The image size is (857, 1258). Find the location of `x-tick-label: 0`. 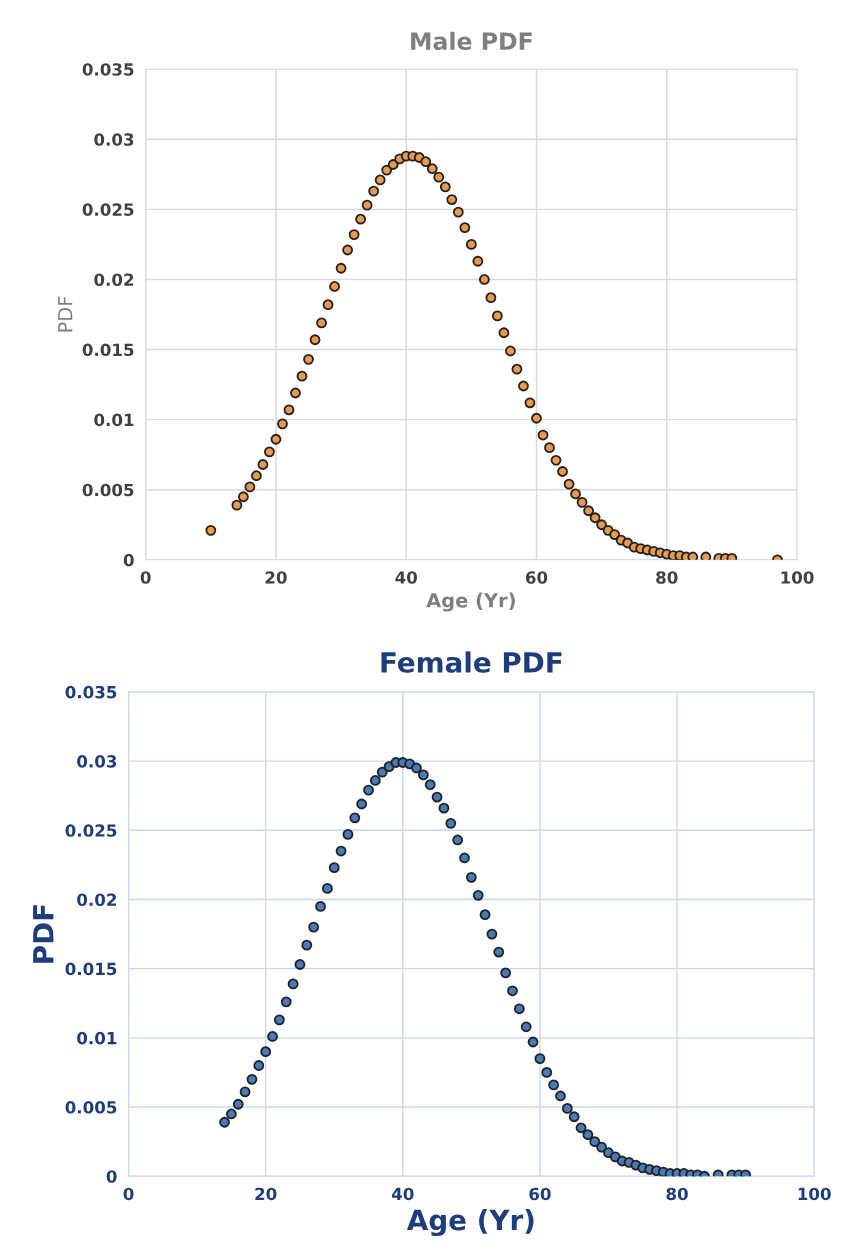

x-tick-label: 0 is located at coordinates (145, 577).